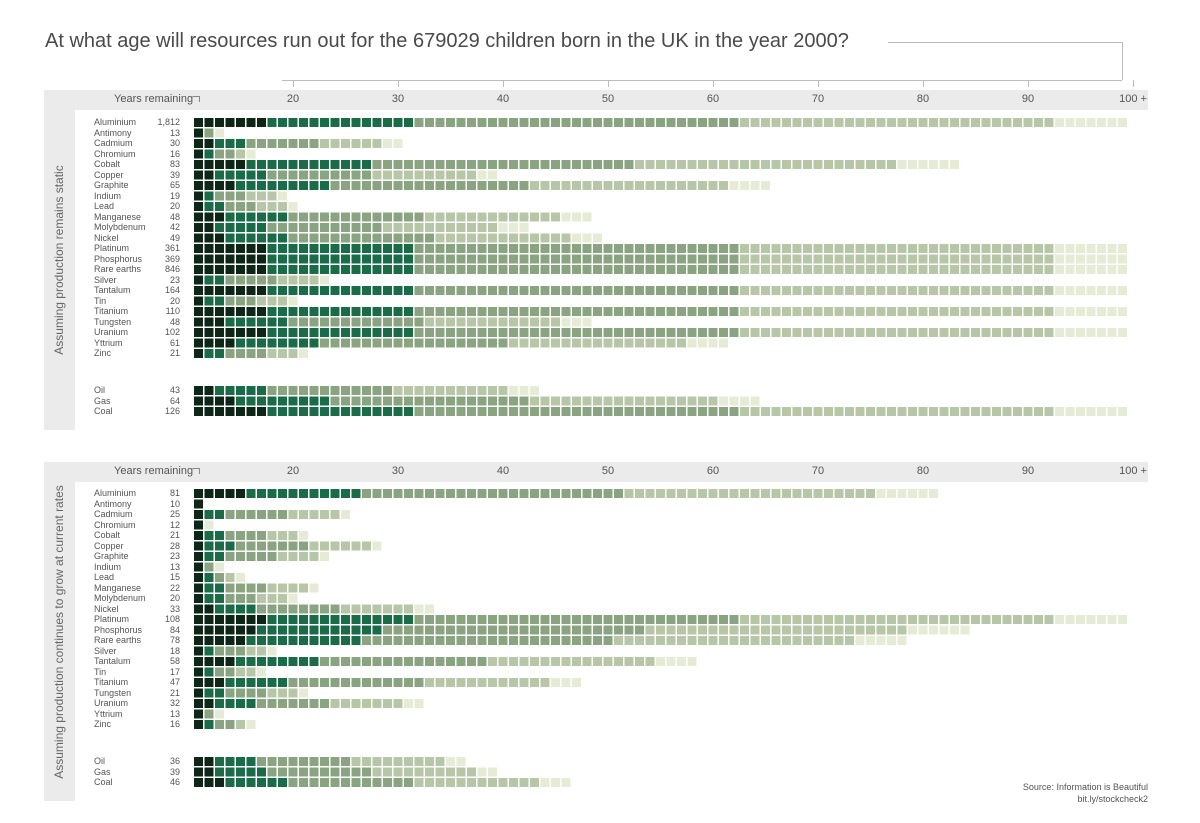 The height and width of the screenshot is (823, 1200). Describe the element at coordinates (174, 353) in the screenshot. I see `row-value: 21` at that location.